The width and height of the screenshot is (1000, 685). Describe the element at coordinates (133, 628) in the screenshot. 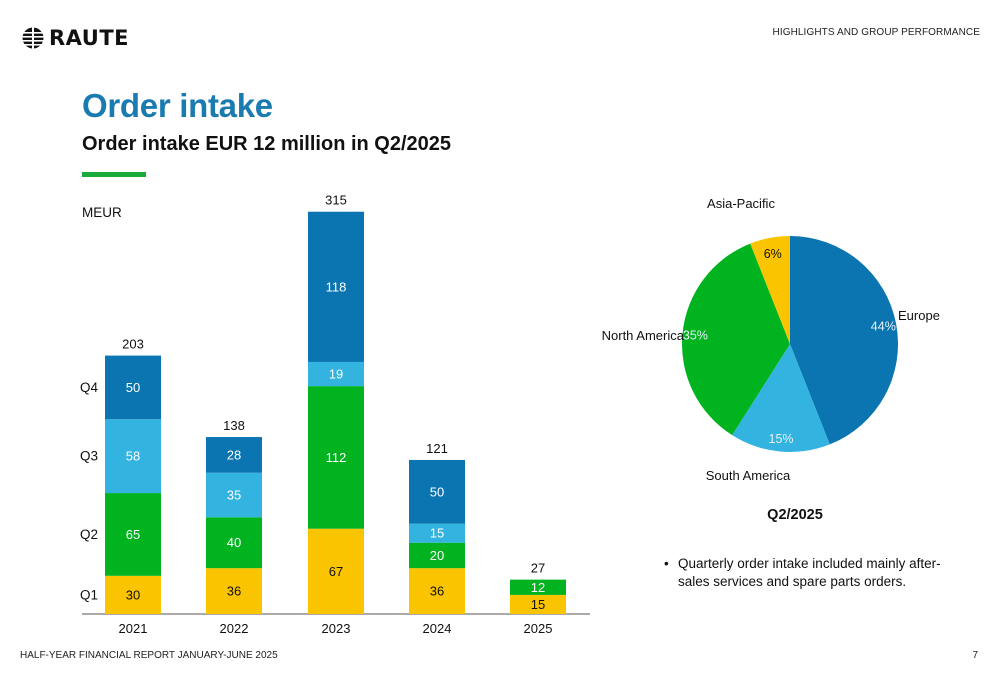

I see `x-tick-label-2021: 2021` at that location.